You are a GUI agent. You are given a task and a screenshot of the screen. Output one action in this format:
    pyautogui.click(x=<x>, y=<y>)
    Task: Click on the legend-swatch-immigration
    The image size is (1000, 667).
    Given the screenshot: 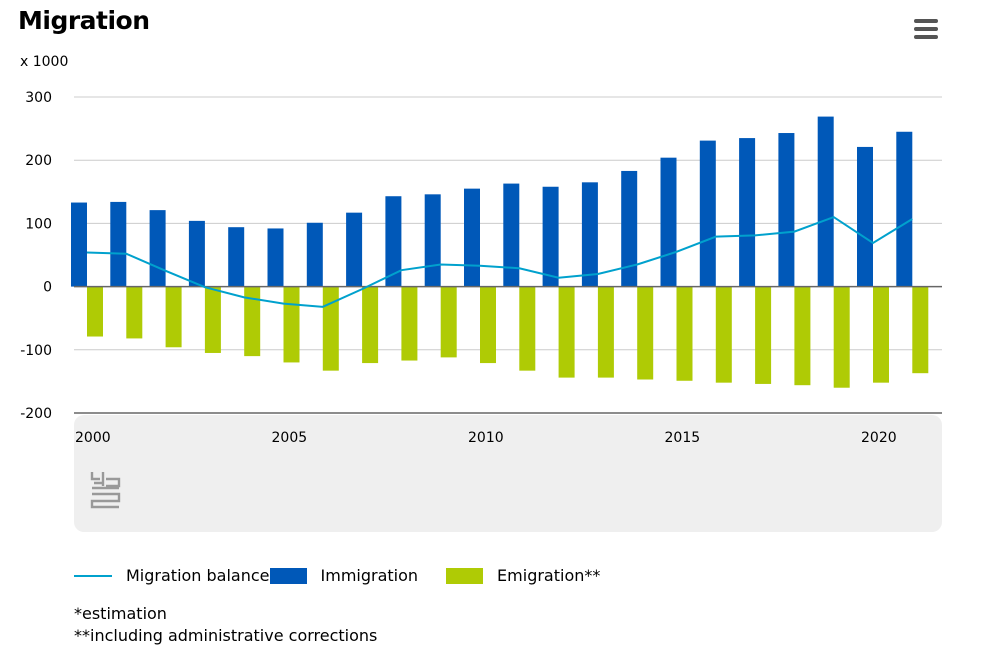 What is the action you would take?
    pyautogui.click(x=288, y=575)
    